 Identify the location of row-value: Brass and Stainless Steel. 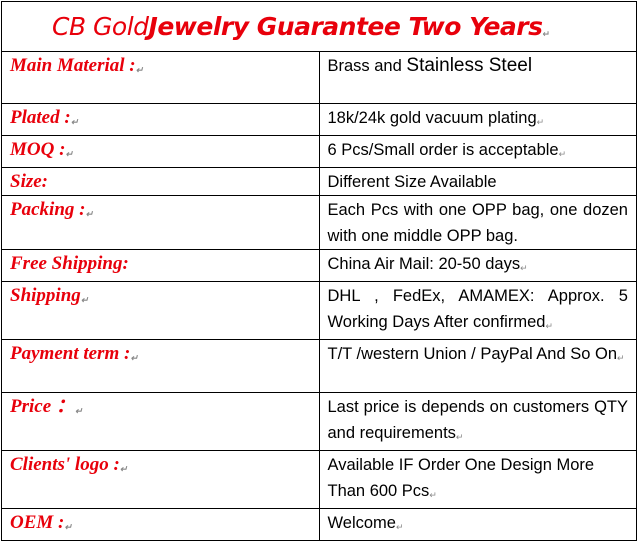
(477, 77).